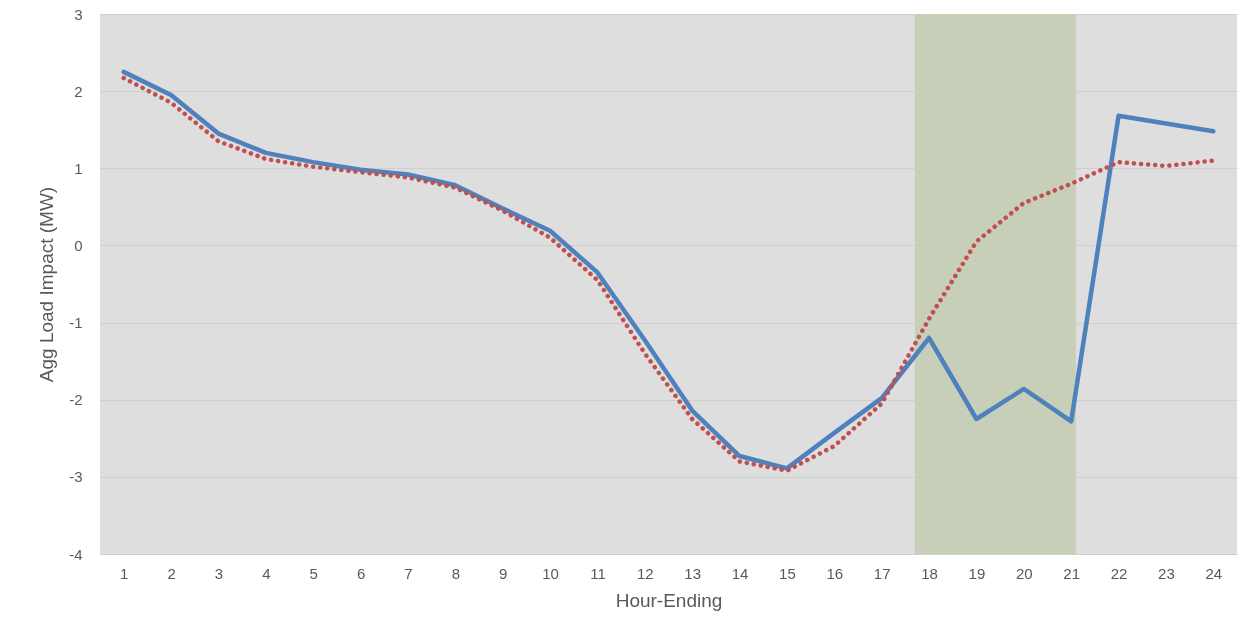  I want to click on x-tick-label: 23, so click(1166, 573).